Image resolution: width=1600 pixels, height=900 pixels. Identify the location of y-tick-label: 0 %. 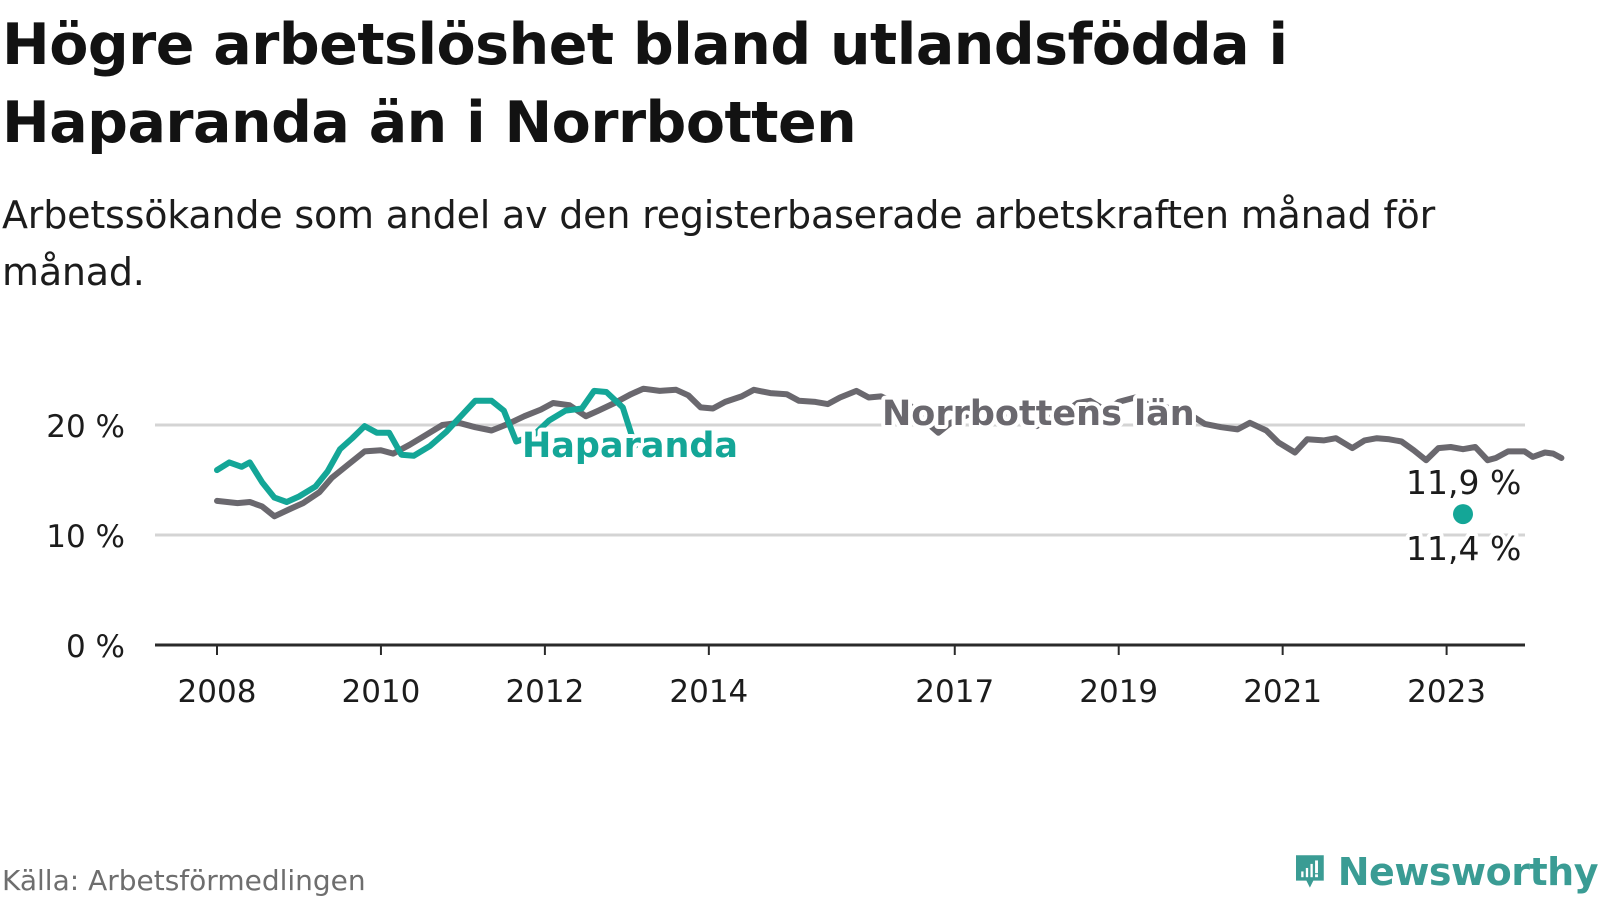
(95, 647).